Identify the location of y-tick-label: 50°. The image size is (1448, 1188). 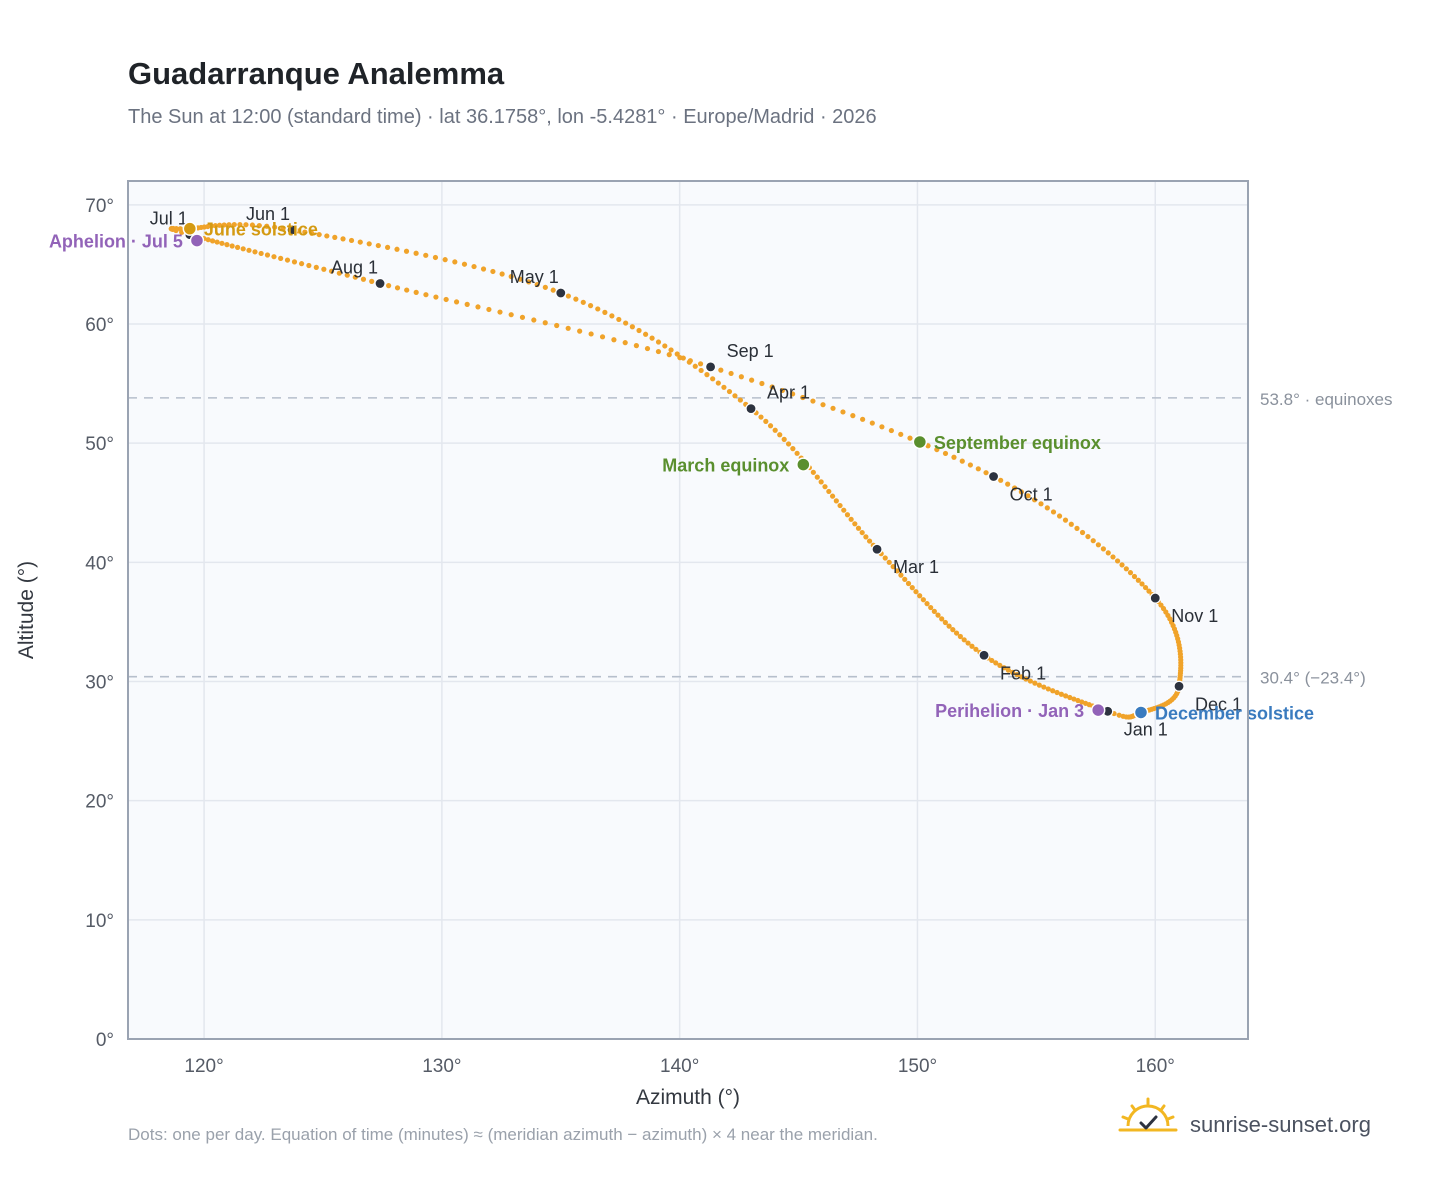
(99, 444).